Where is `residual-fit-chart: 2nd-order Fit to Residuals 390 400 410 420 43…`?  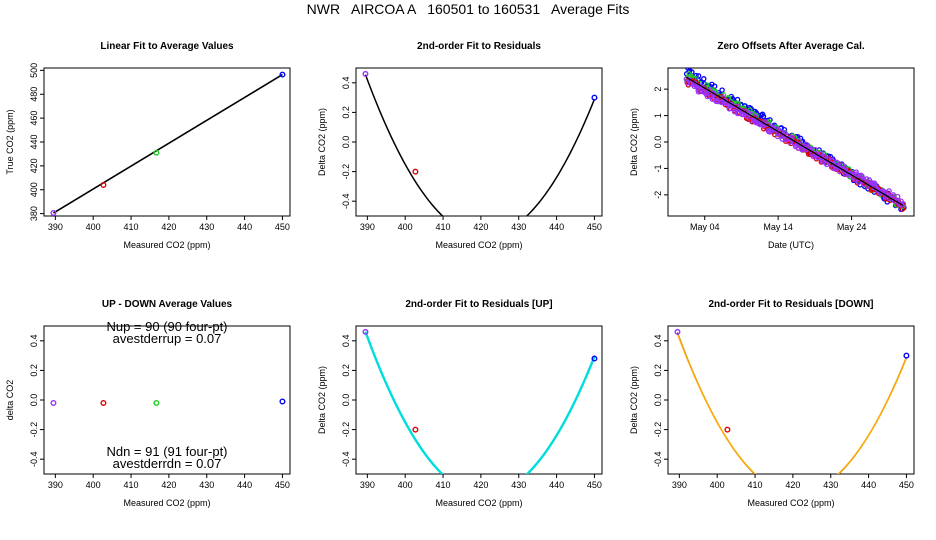 residual-fit-chart: 2nd-order Fit to Residuals 390 400 410 420 43… is located at coordinates (460, 145).